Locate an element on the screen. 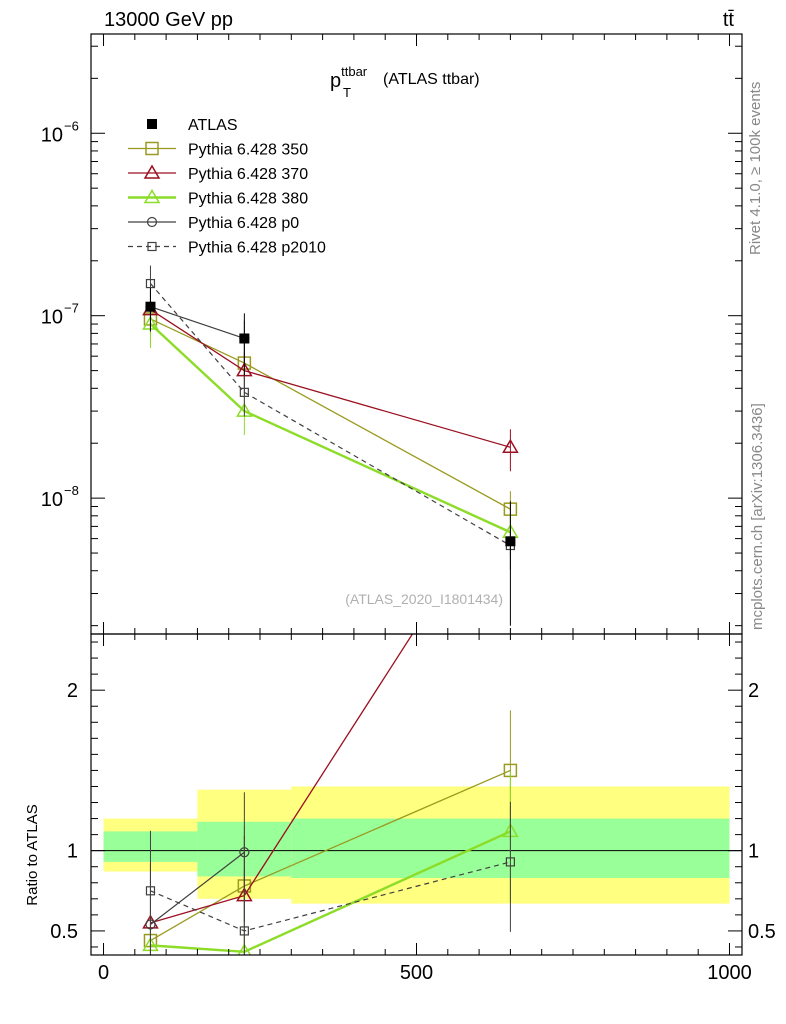 The height and width of the screenshot is (1024, 786). ratio-ylabel: Ratio to ATLAS is located at coordinates (32, 854).